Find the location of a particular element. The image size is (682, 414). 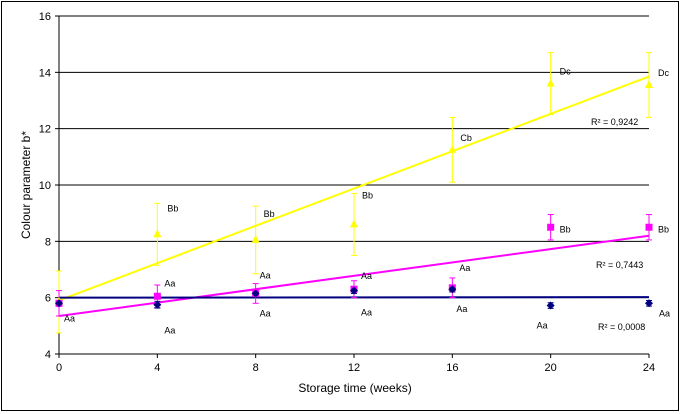

y-axis-title: Colour parameter b* is located at coordinates (26, 185).